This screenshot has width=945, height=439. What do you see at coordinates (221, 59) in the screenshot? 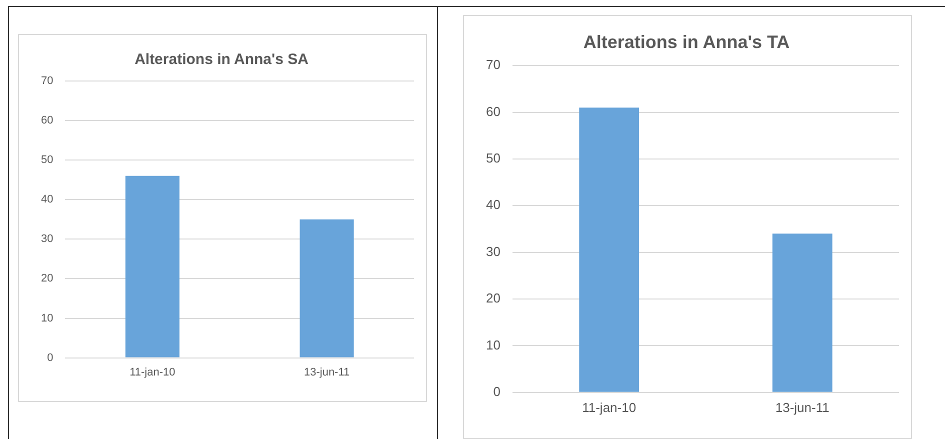
I see `chart-title: Alterations in Anna's SA` at bounding box center [221, 59].